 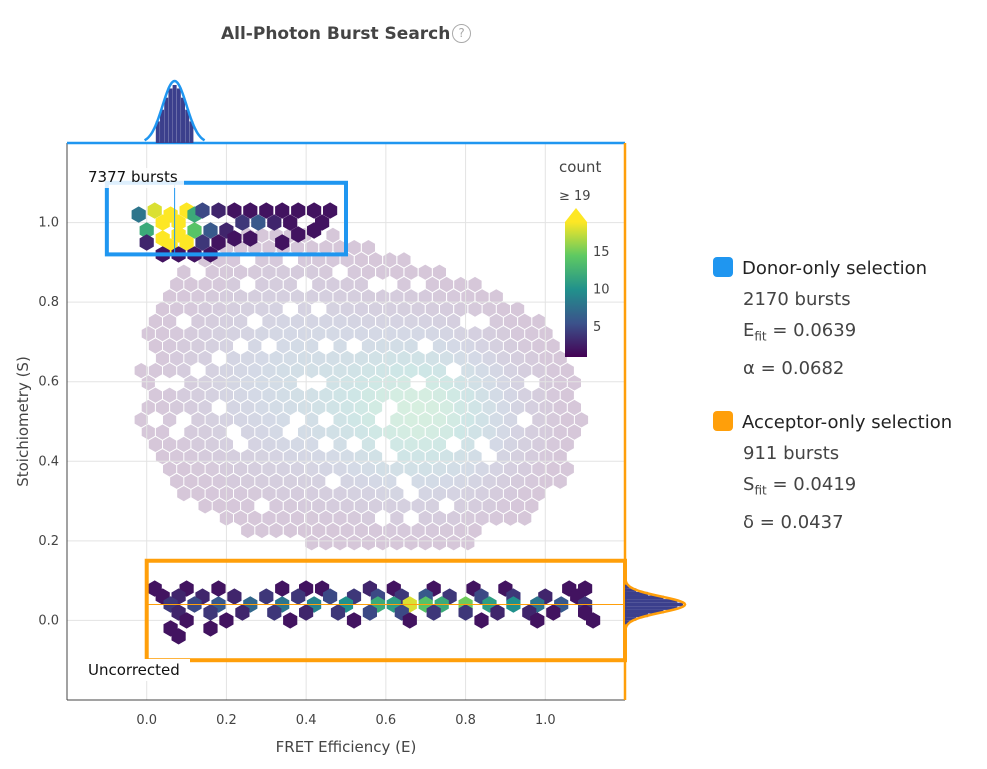 I want to click on acceptor-sfit: Sfit = 0.0419, so click(x=832, y=488).